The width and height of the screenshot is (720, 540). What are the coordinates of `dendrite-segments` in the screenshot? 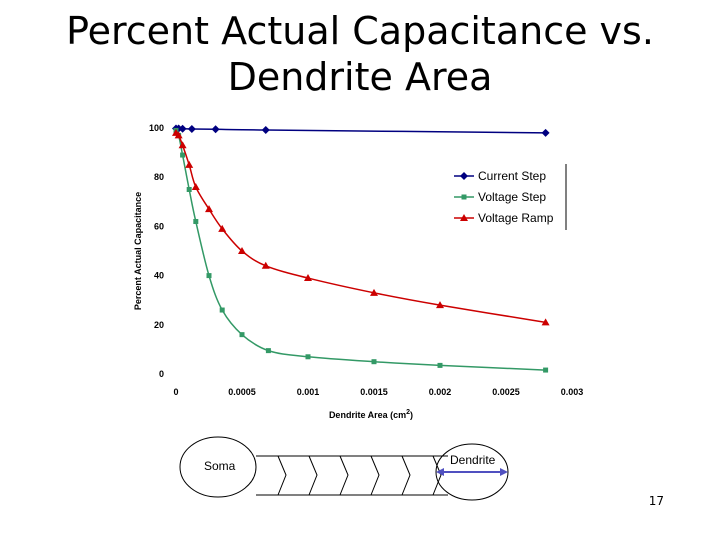 It's located at (359, 475).